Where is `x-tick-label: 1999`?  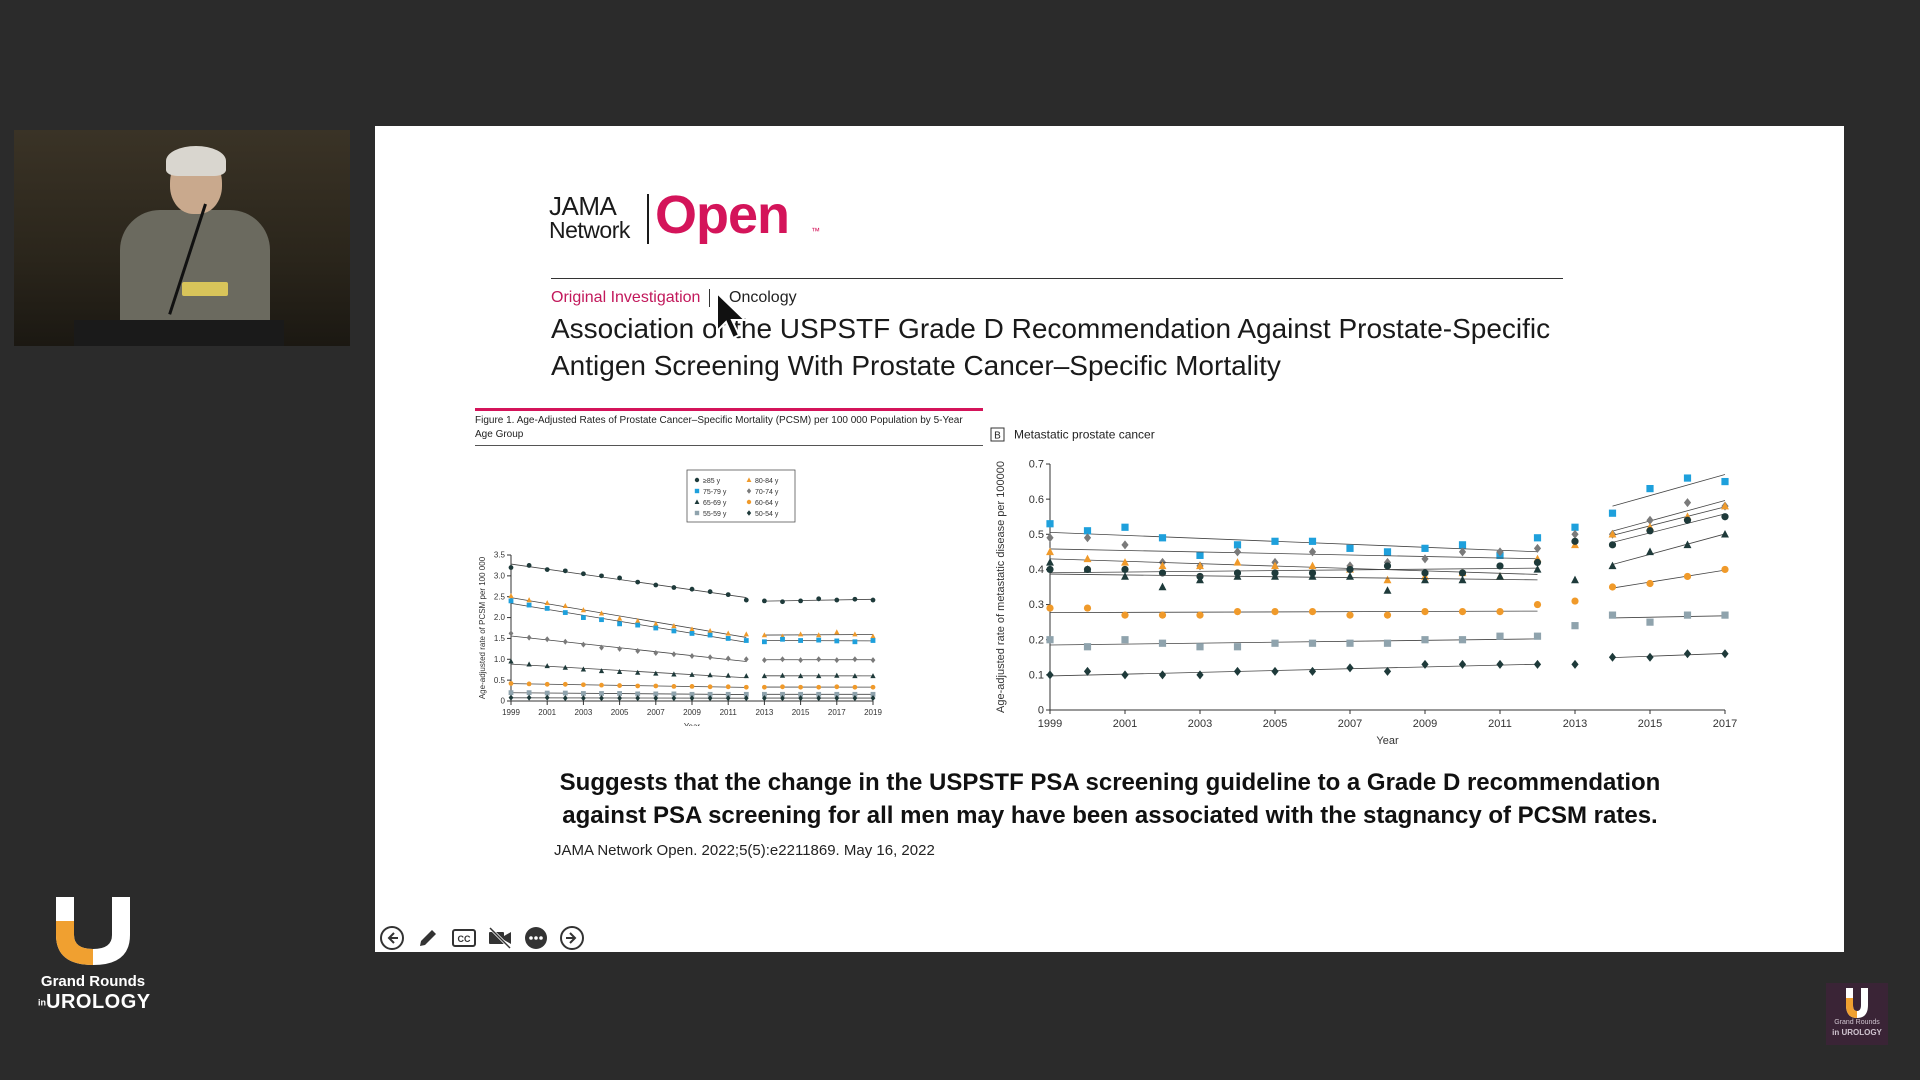
x-tick-label: 1999 is located at coordinates (1050, 724).